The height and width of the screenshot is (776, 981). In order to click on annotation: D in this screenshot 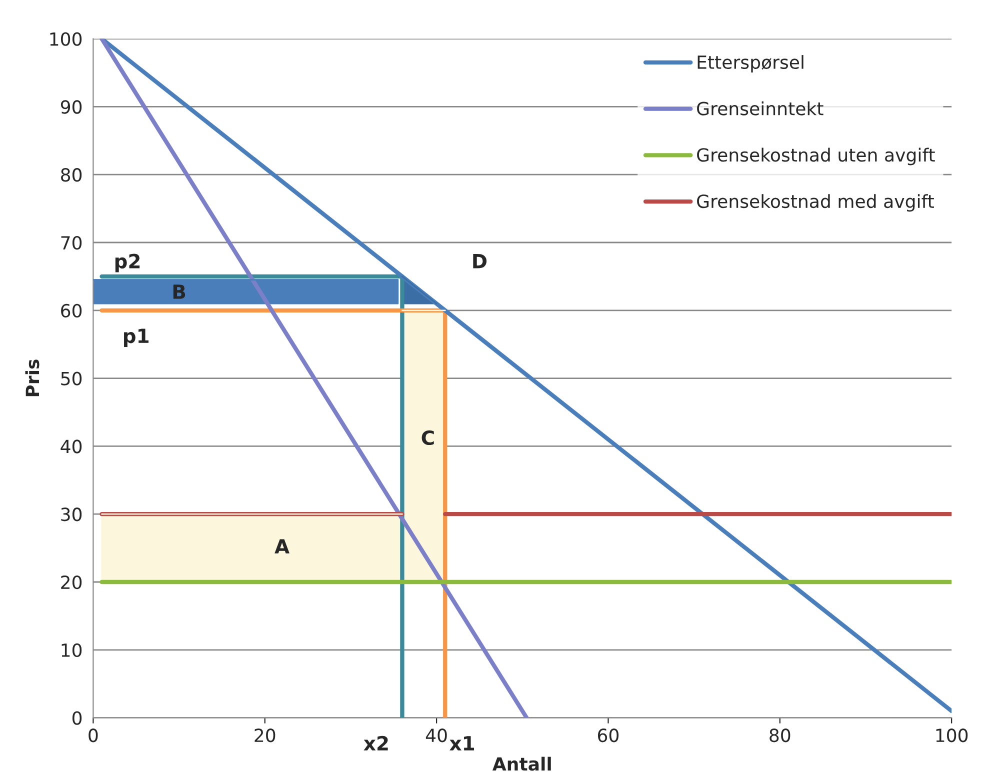, I will do `click(480, 261)`.